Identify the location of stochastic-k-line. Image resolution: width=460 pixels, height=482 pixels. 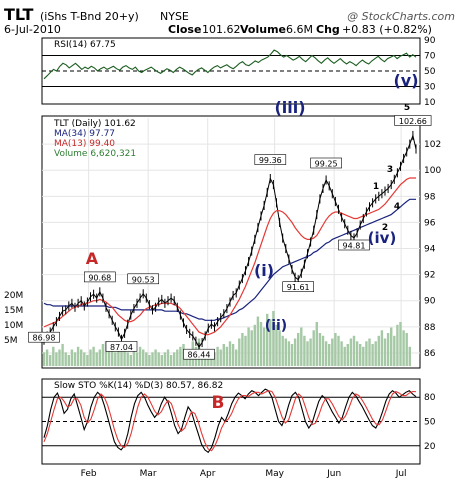
(230, 421).